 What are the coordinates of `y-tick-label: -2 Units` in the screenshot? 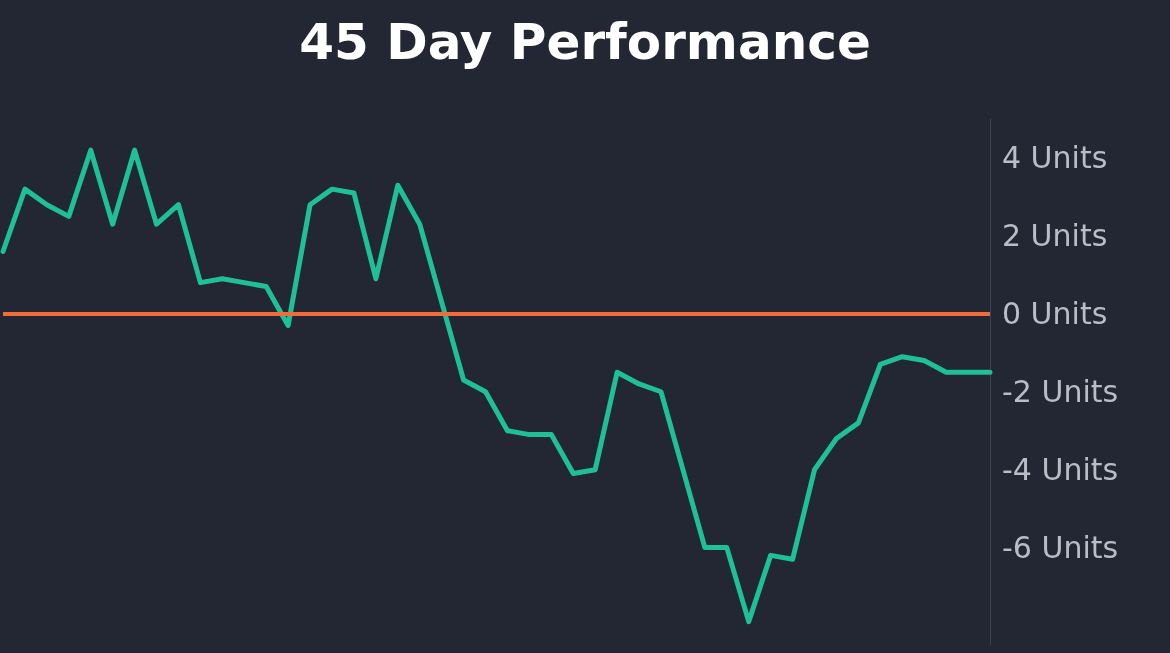 It's located at (1060, 392).